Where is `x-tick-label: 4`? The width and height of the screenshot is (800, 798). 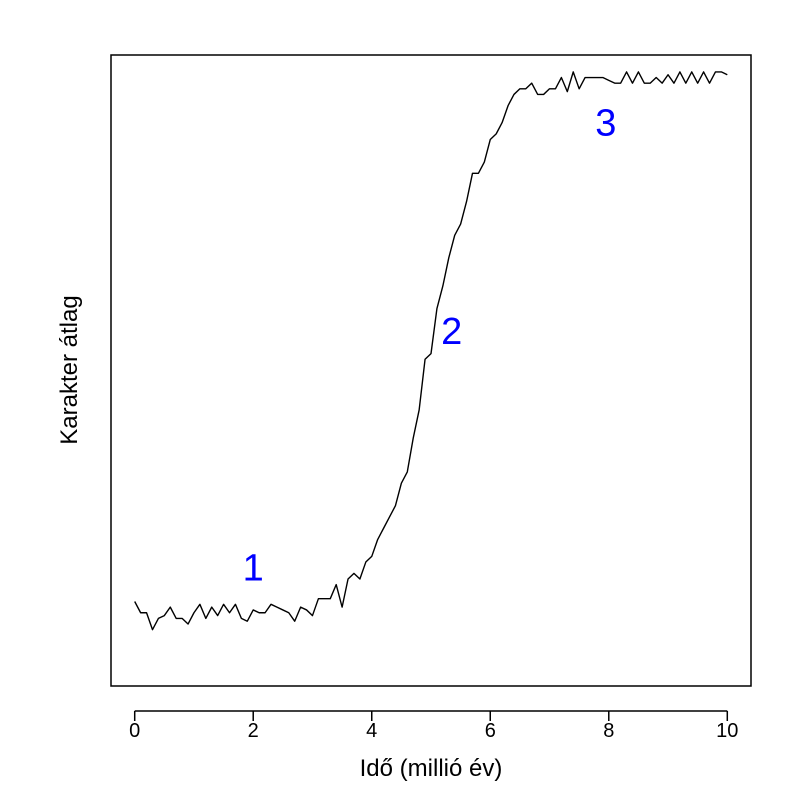 x-tick-label: 4 is located at coordinates (371, 731).